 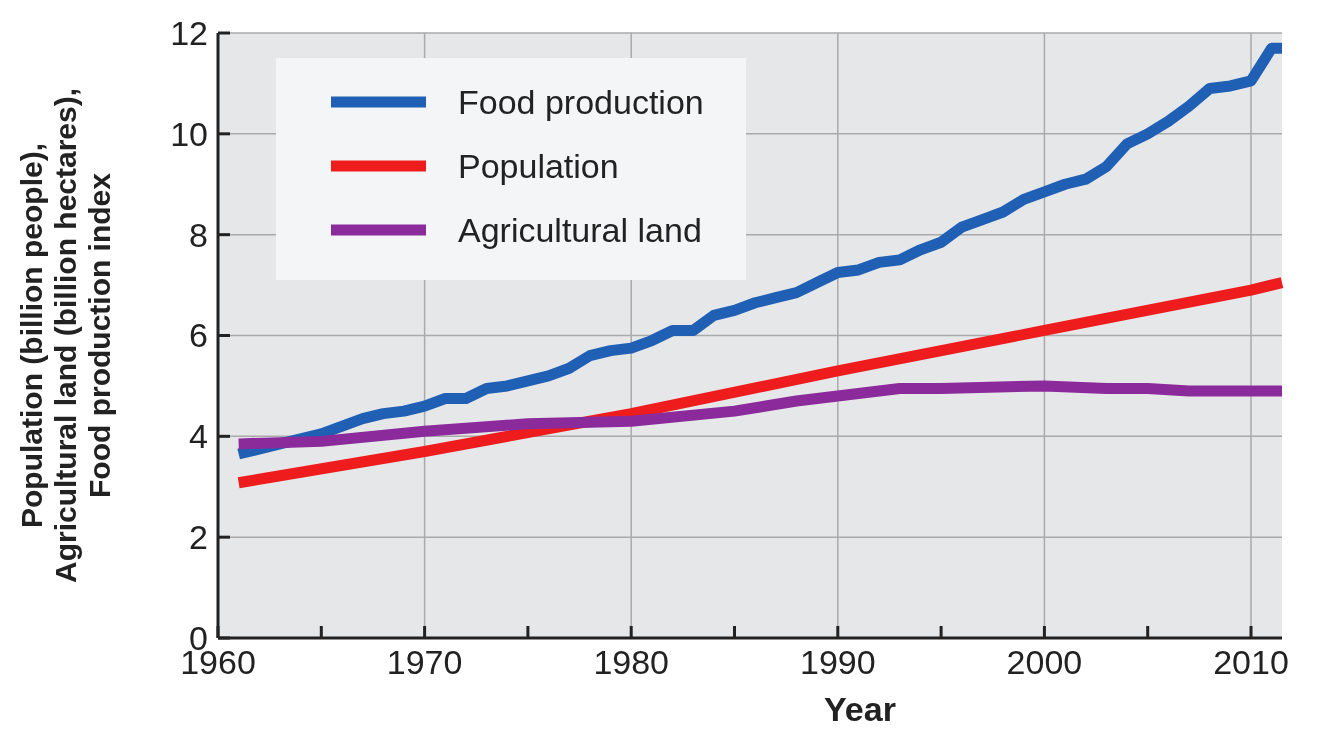 I want to click on y-tick-label: 6, so click(x=198, y=335).